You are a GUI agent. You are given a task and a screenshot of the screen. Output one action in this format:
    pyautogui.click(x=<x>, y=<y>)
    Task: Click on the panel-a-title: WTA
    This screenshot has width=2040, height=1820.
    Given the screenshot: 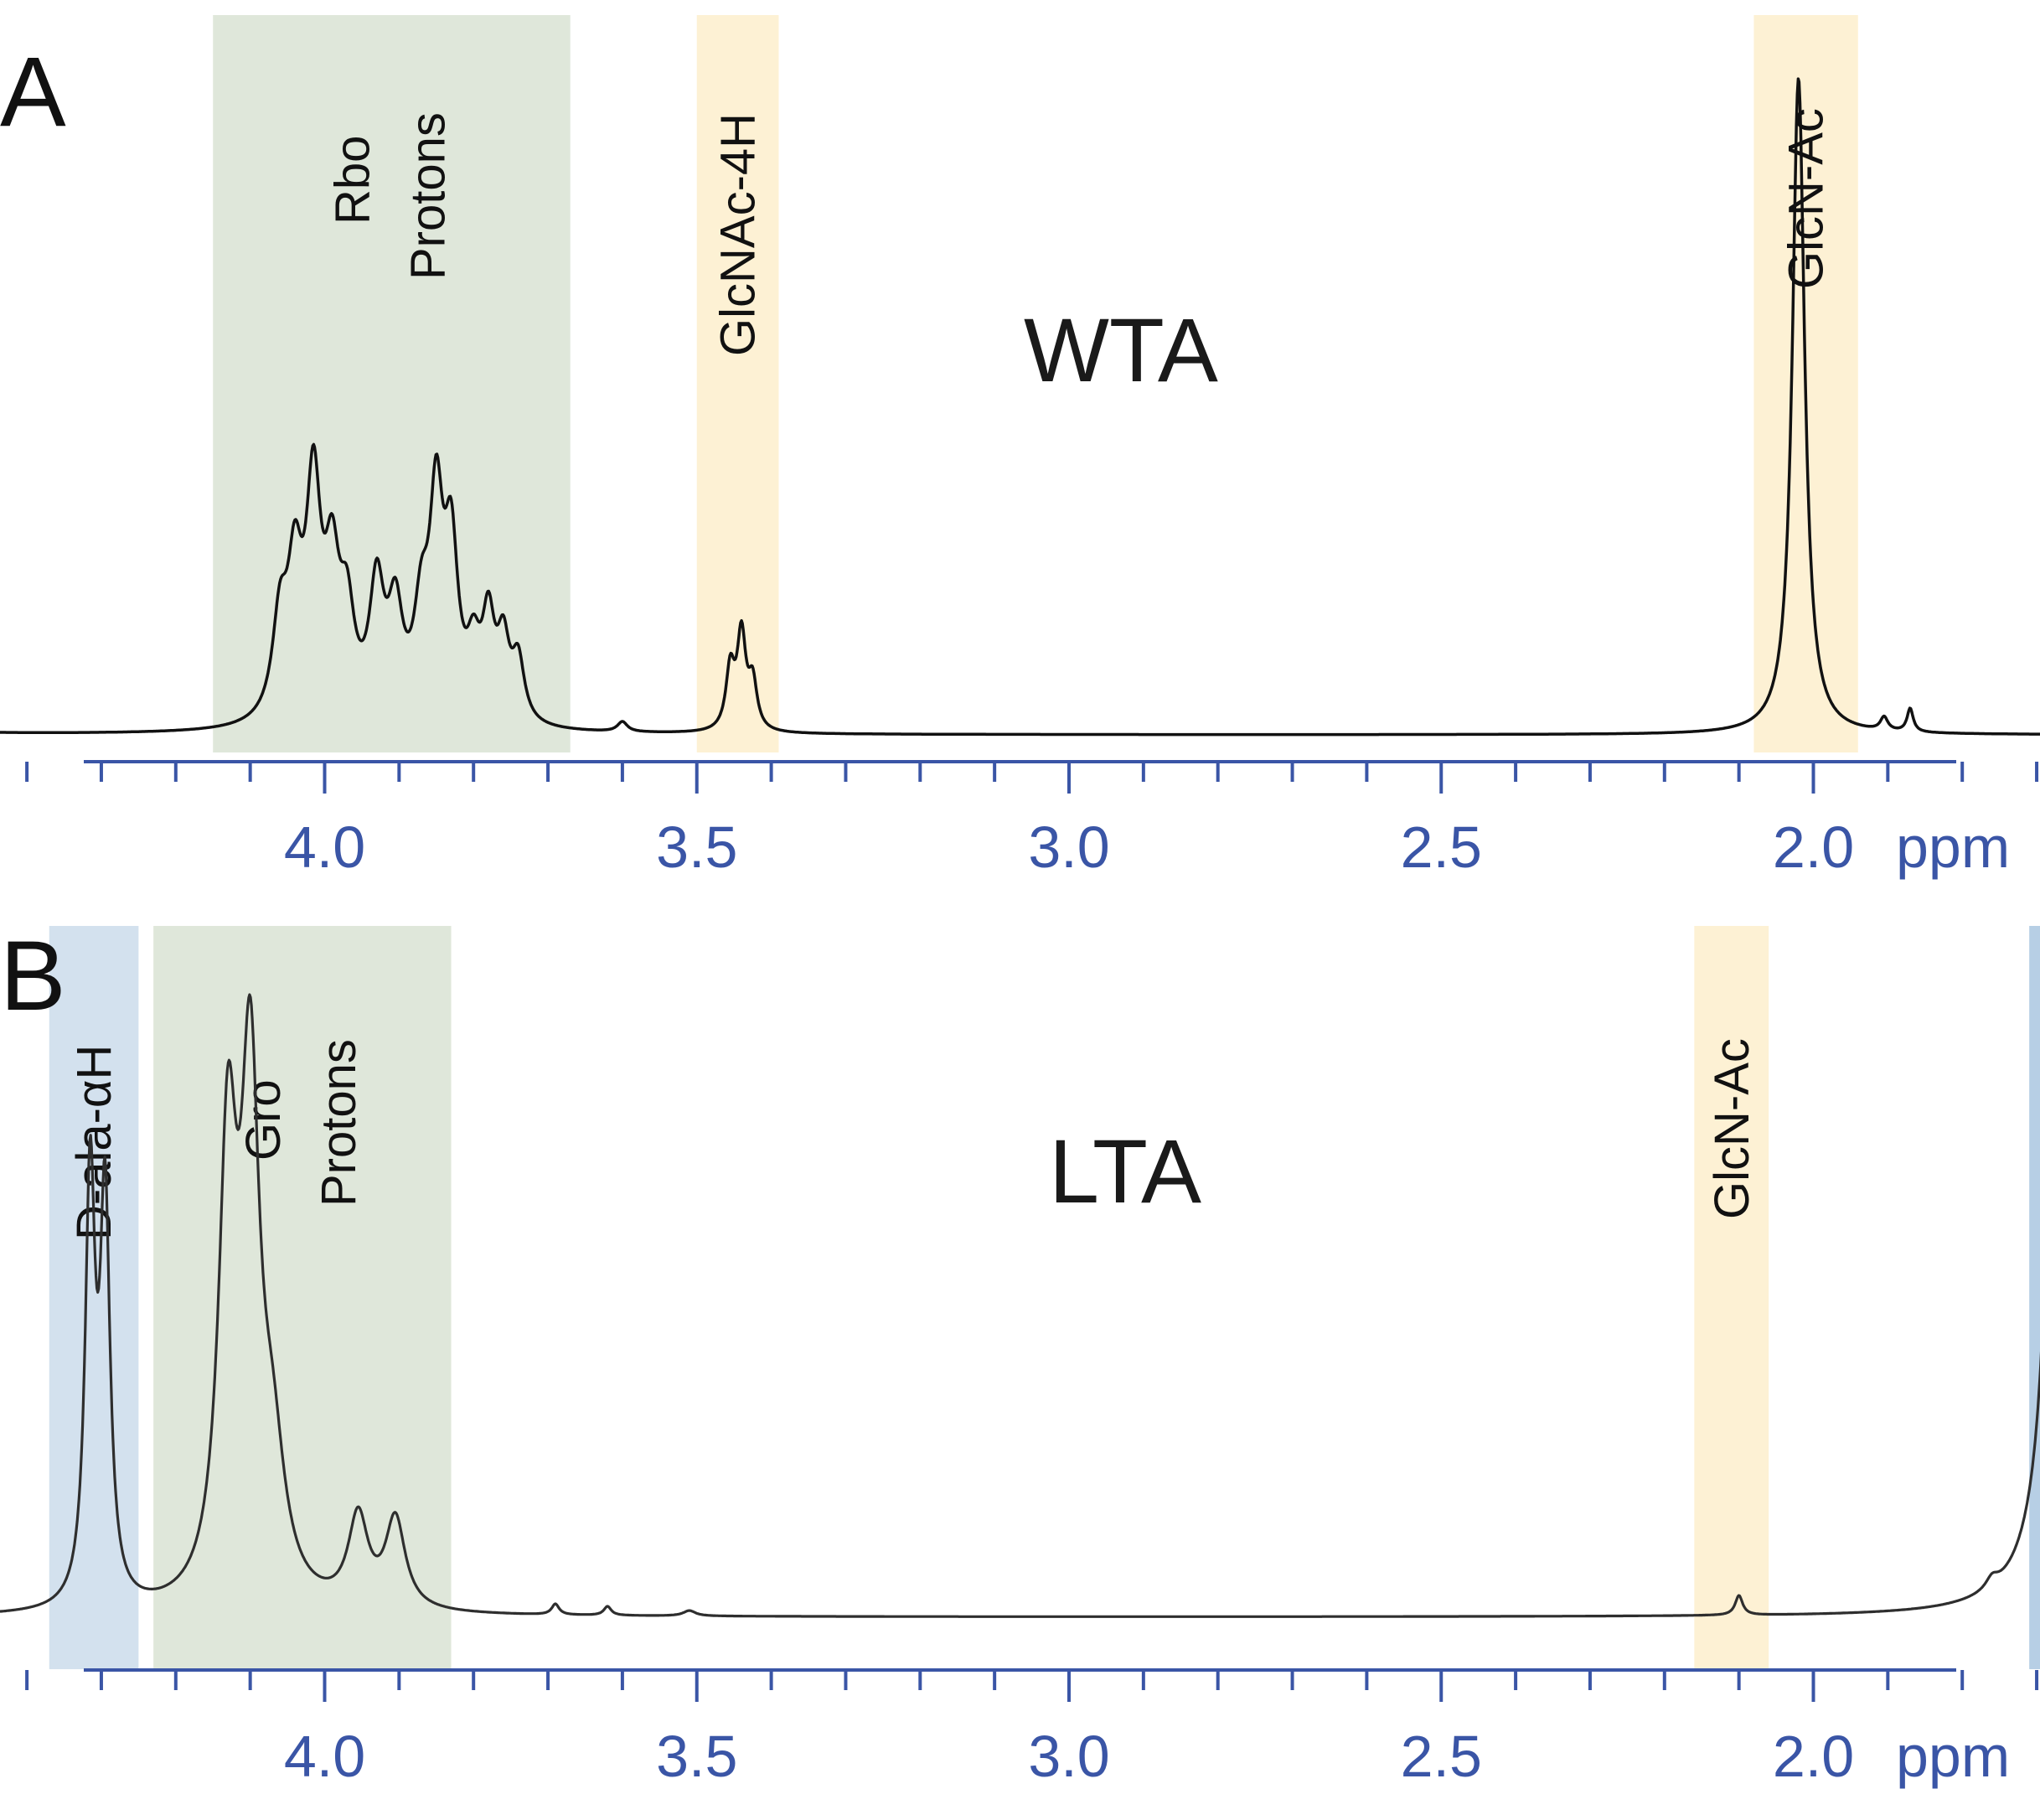 What is the action you would take?
    pyautogui.click(x=1121, y=350)
    